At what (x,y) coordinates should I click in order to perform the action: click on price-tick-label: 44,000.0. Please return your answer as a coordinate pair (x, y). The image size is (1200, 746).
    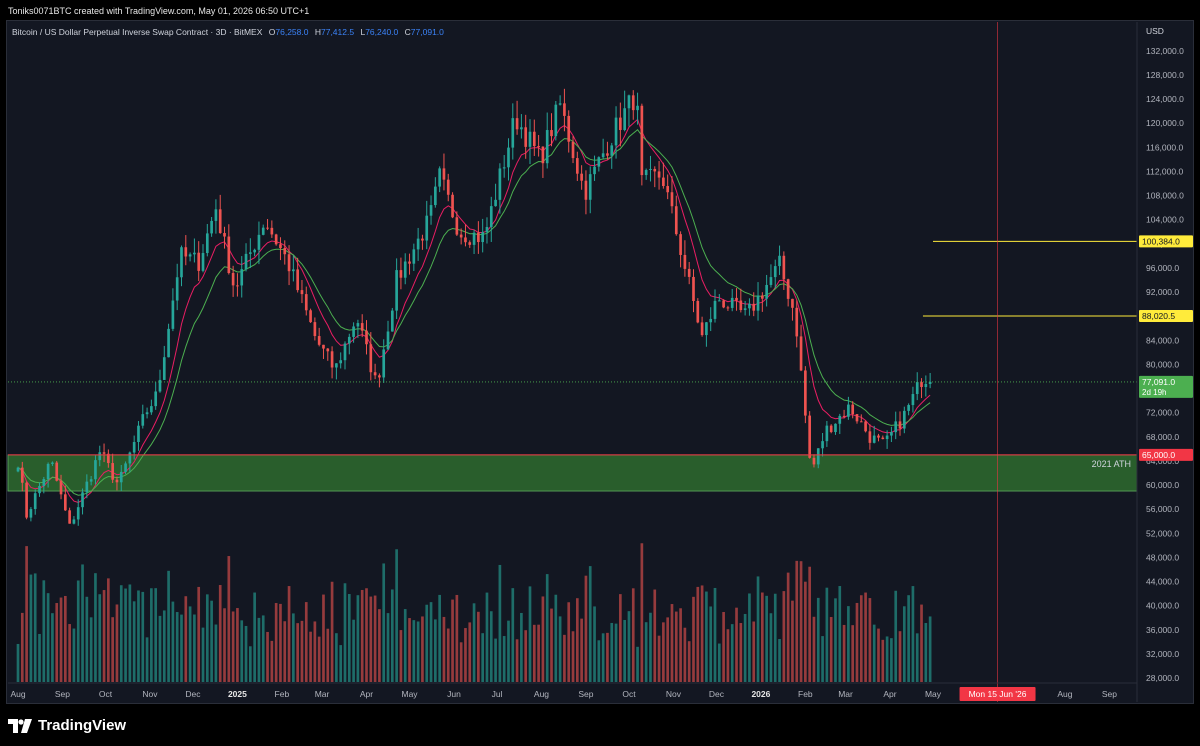
    Looking at the image, I should click on (1162, 582).